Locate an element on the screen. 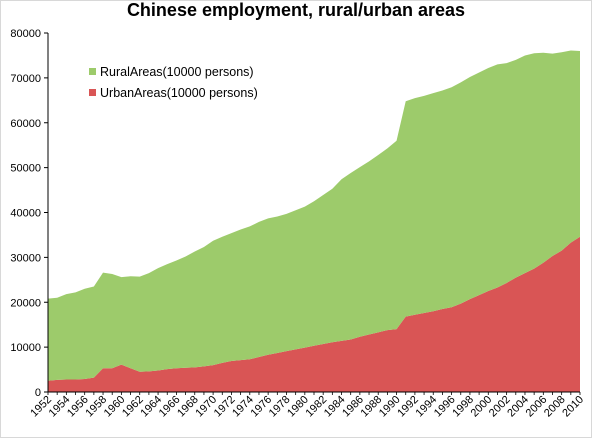  legend-label: UrbanAreas(10000 persons) is located at coordinates (179, 93).